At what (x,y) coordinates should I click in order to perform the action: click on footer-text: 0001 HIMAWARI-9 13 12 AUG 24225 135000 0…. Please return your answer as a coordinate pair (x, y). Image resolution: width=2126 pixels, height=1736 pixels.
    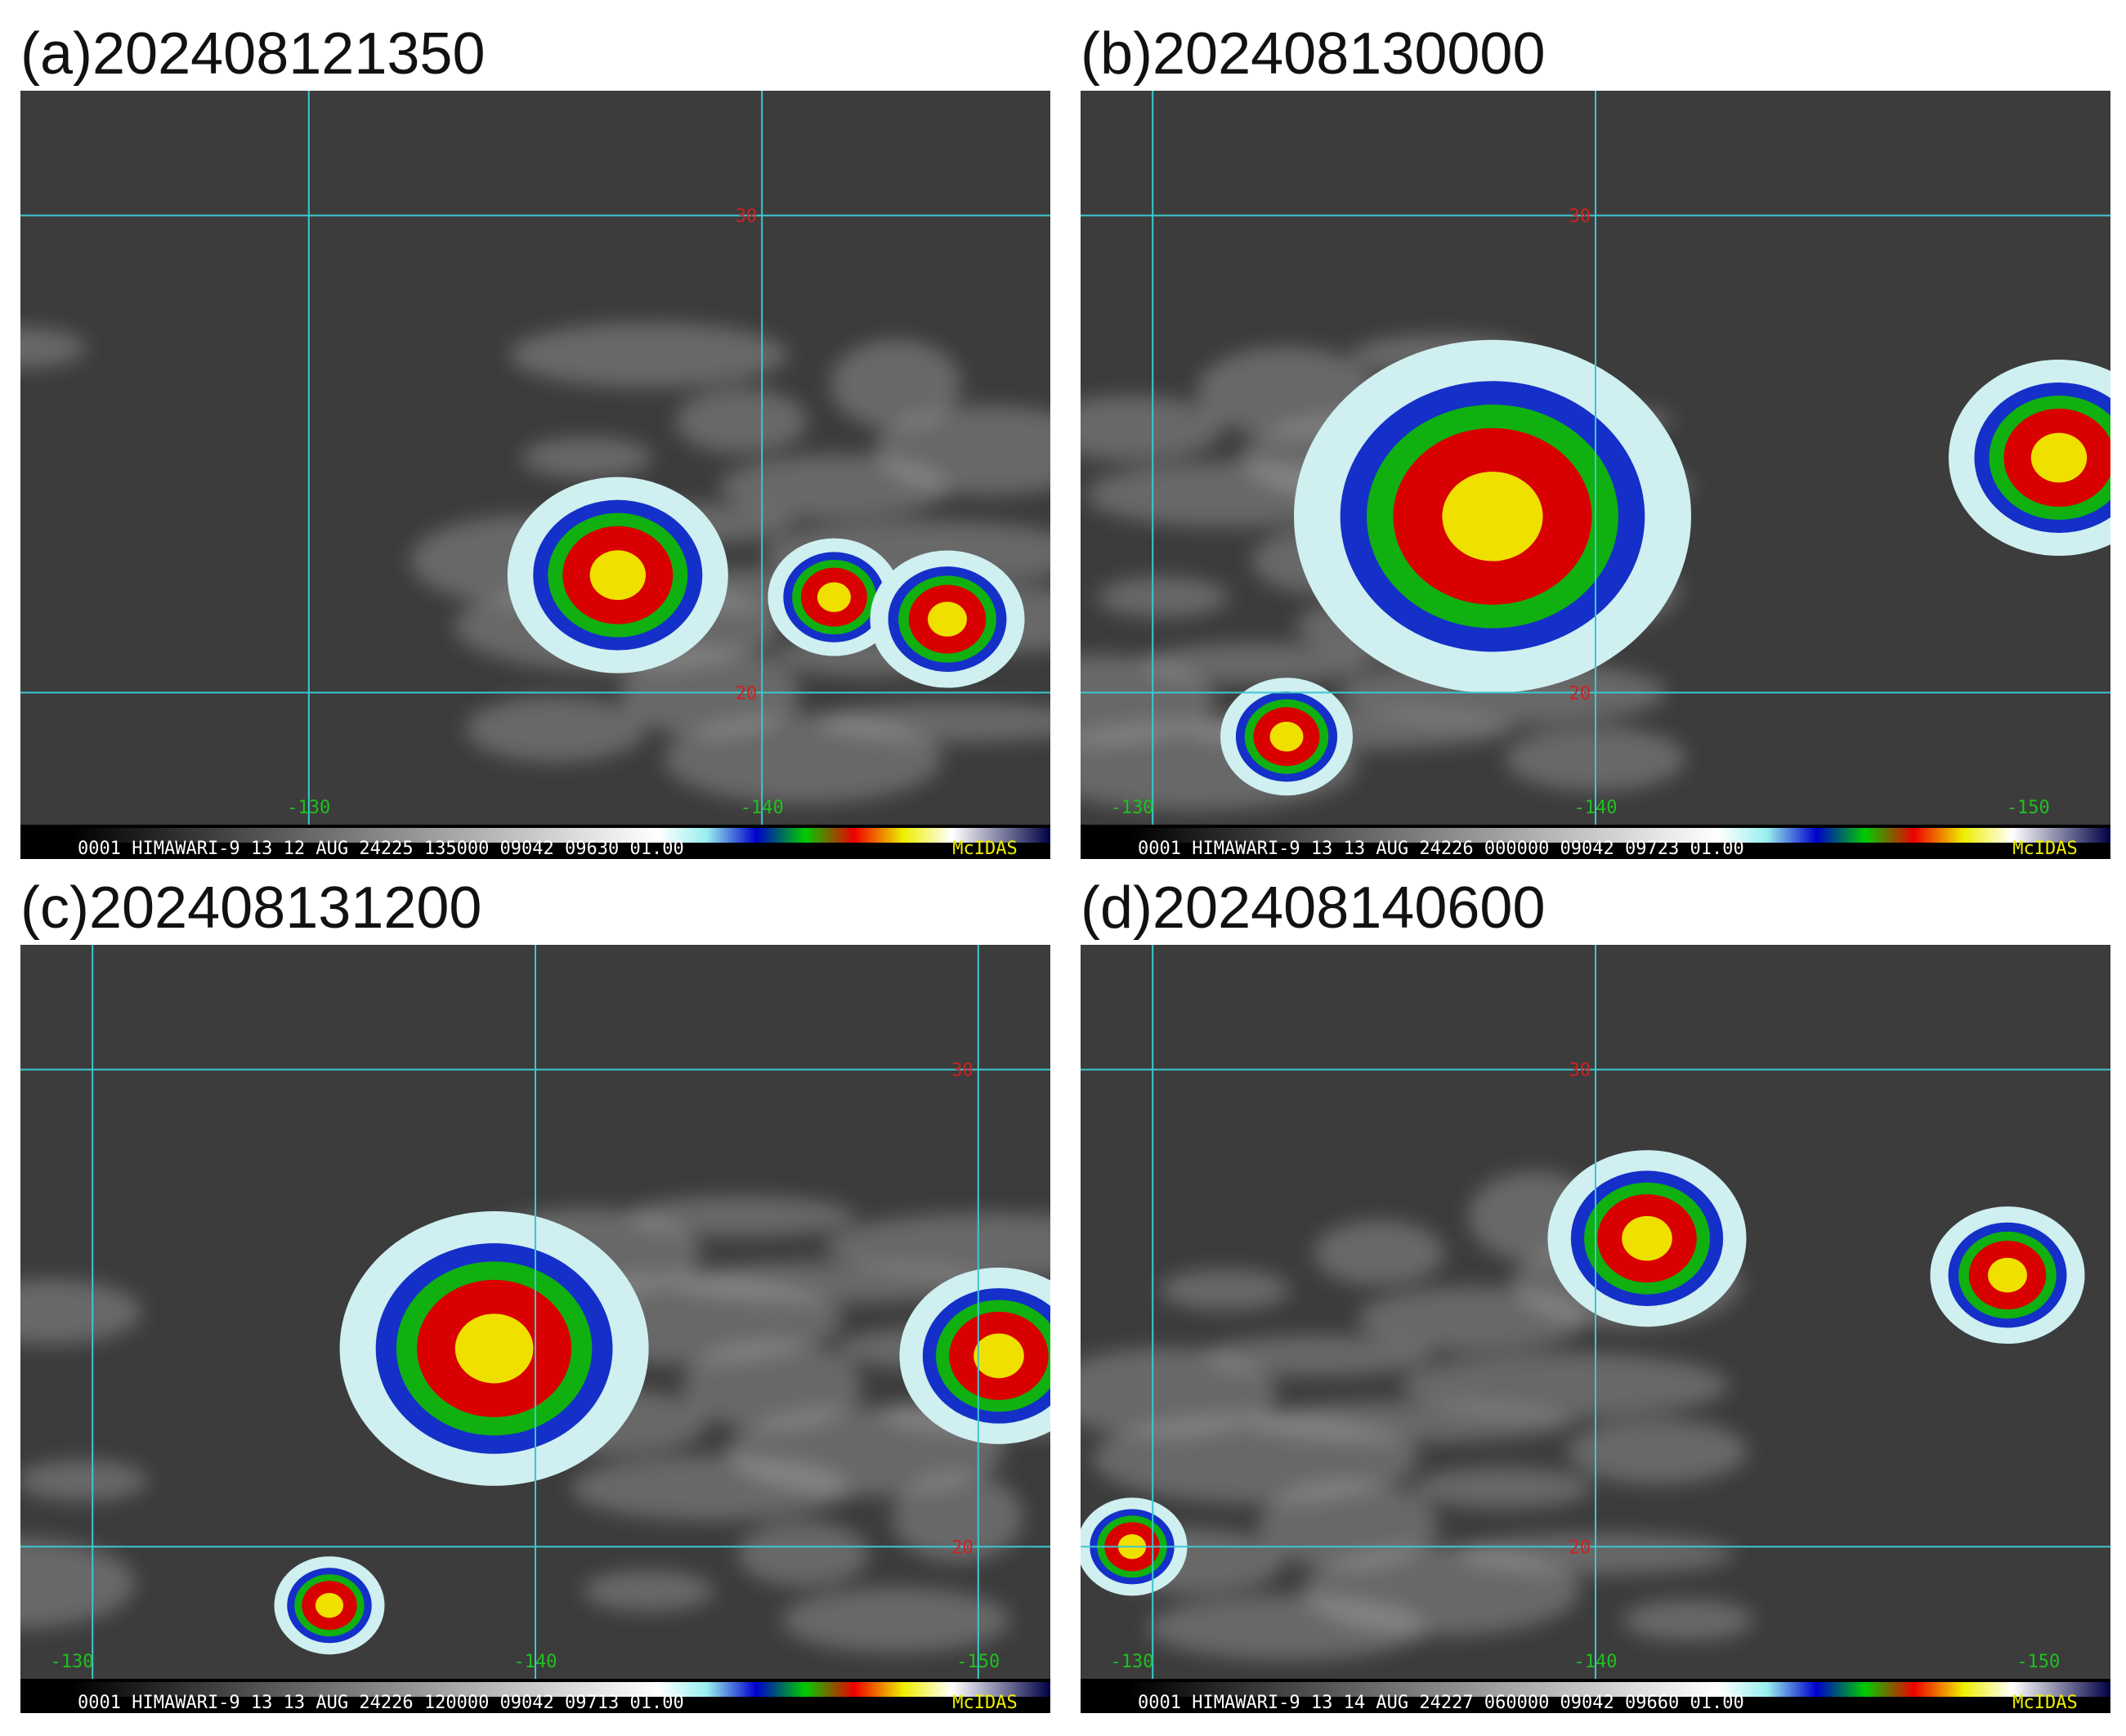
    Looking at the image, I should click on (381, 849).